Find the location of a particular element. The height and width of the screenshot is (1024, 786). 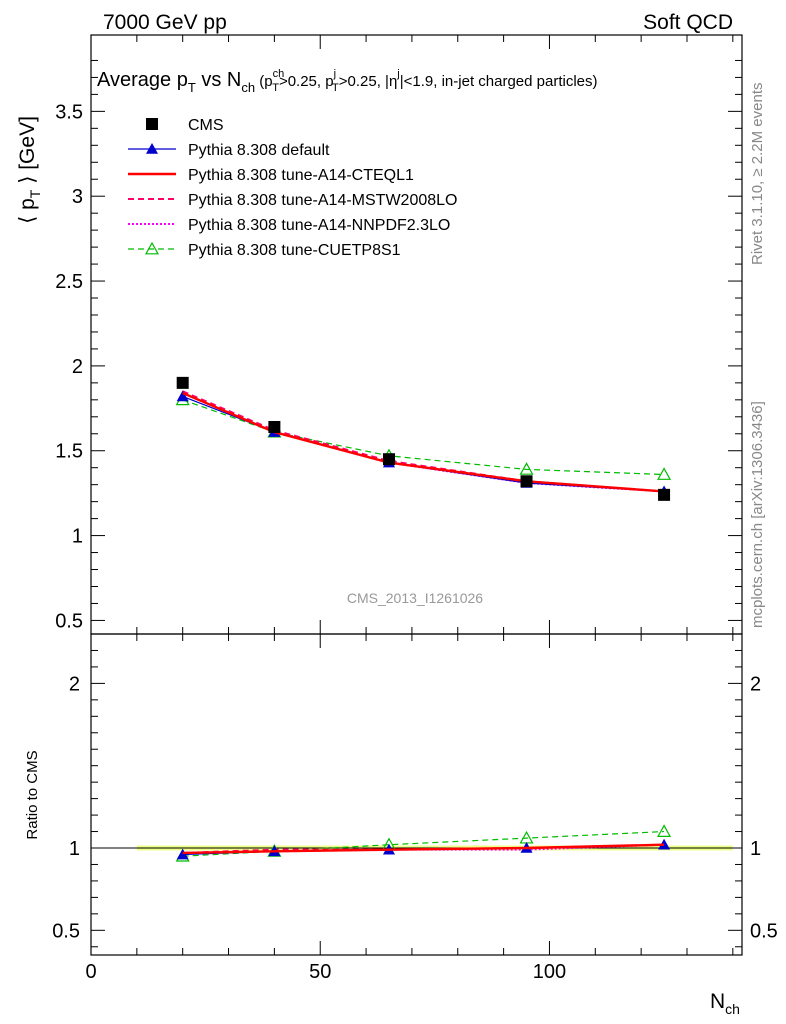

main-y-tick-label: 3 is located at coordinates (77, 197).